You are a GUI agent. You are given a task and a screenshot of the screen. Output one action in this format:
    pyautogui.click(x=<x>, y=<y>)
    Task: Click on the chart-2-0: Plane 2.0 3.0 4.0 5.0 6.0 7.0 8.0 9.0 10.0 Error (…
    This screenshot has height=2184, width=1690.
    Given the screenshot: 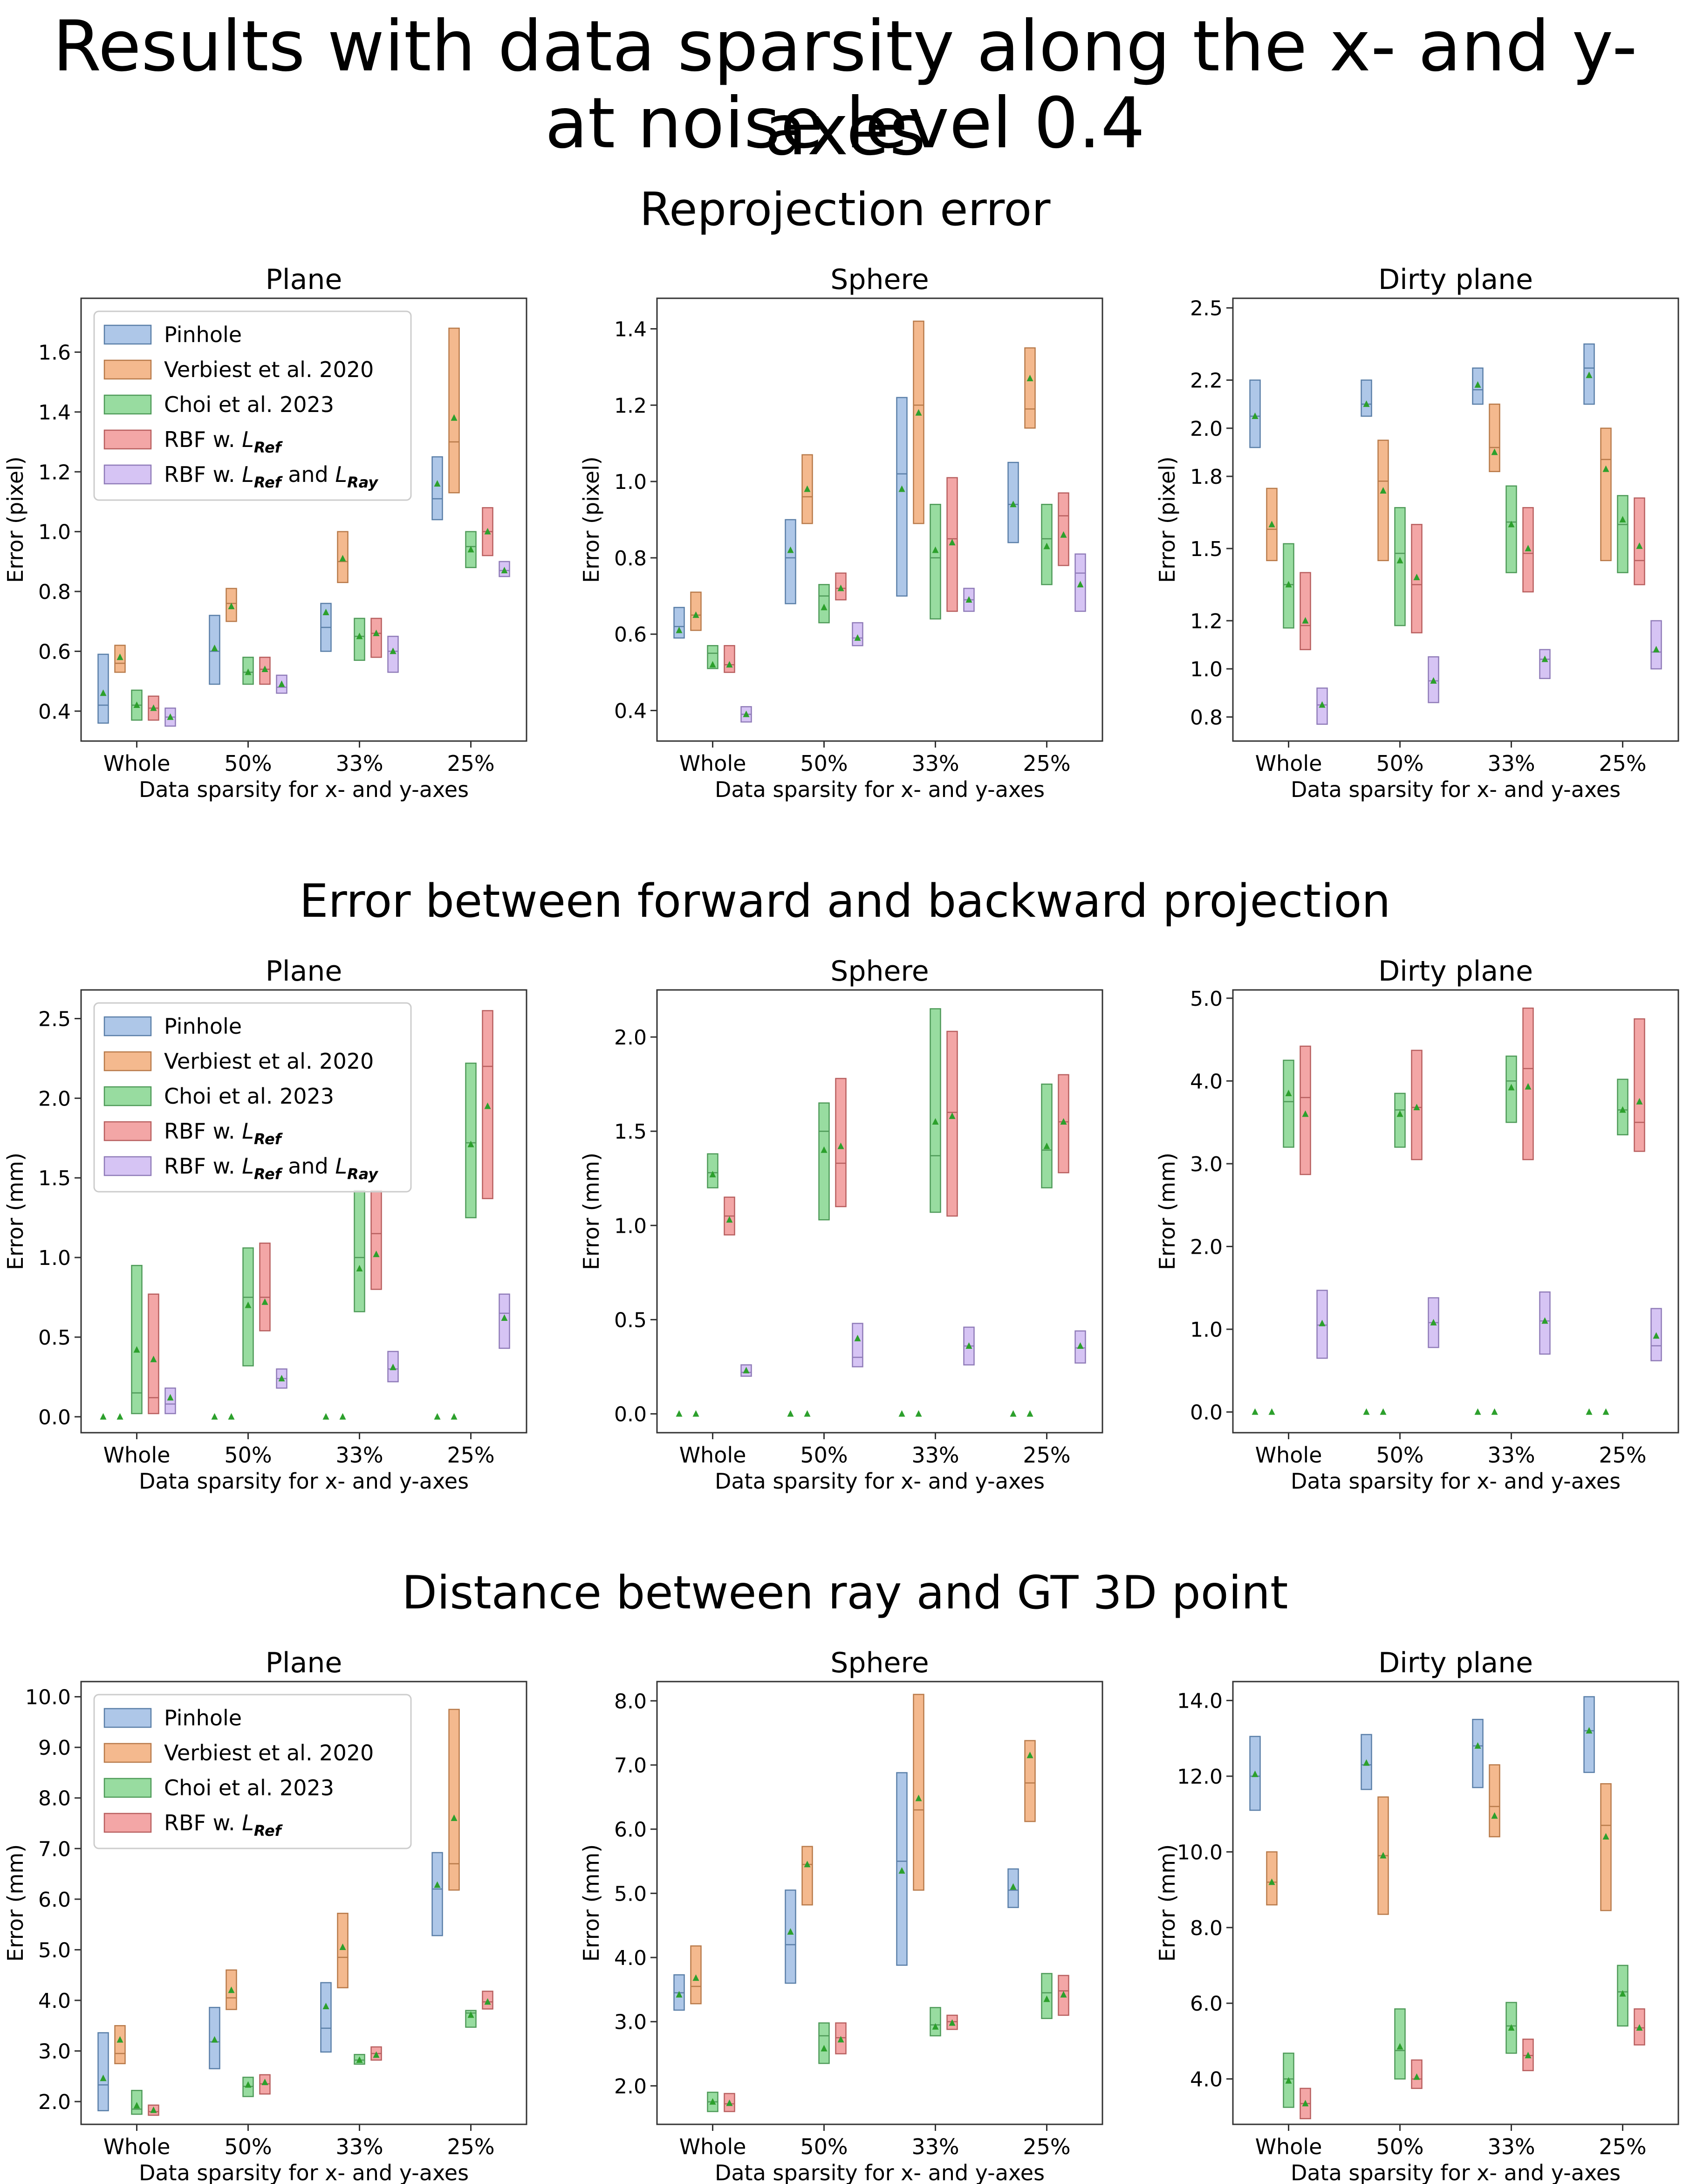 What is the action you would take?
    pyautogui.click(x=265, y=1915)
    